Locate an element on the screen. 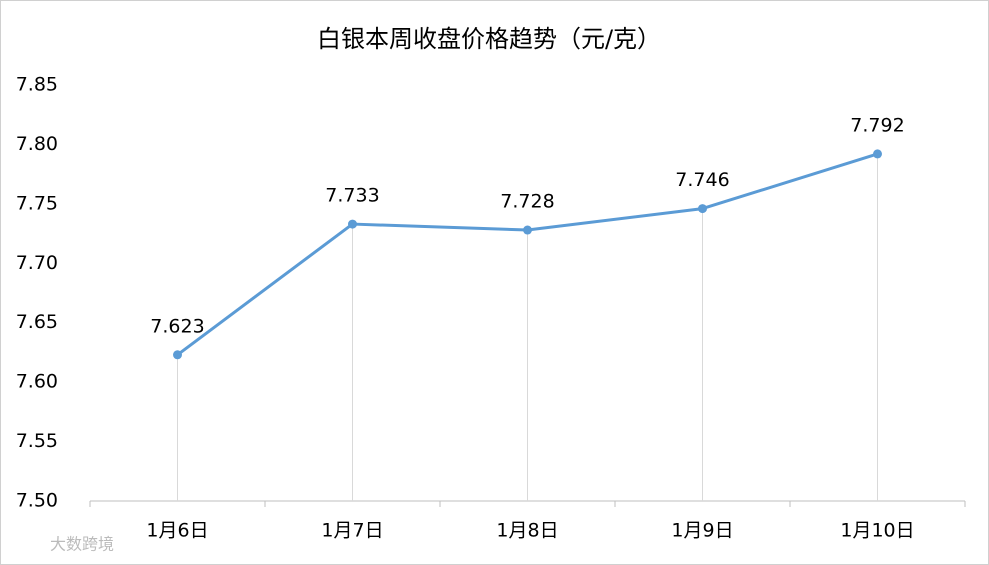  y-tick-label: 7.60 is located at coordinates (37, 382).